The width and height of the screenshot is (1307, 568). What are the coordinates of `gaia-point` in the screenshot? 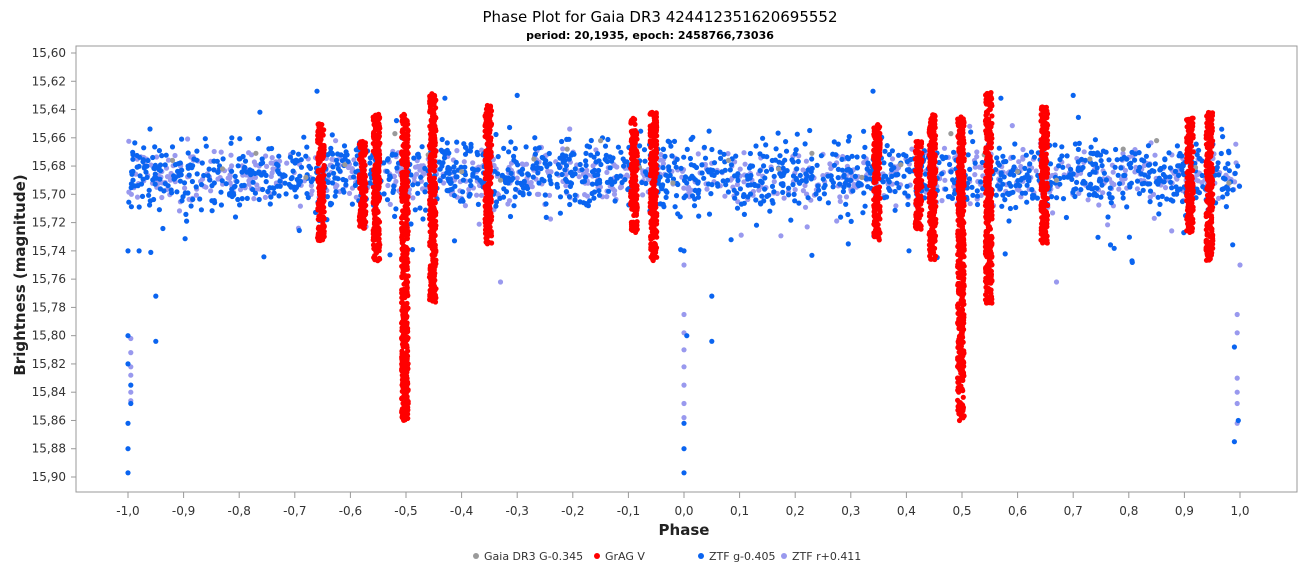 It's located at (673, 183).